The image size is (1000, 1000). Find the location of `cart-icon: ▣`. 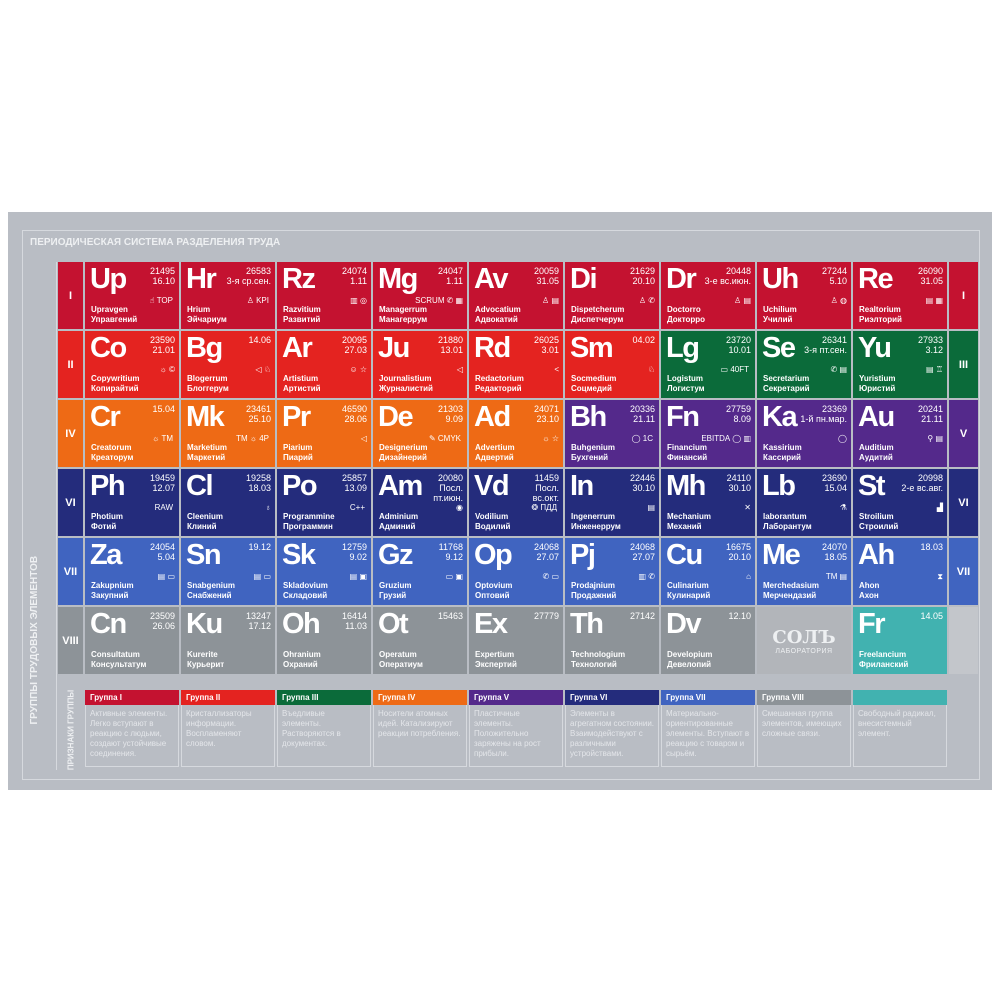

cart-icon: ▣ is located at coordinates (459, 576).